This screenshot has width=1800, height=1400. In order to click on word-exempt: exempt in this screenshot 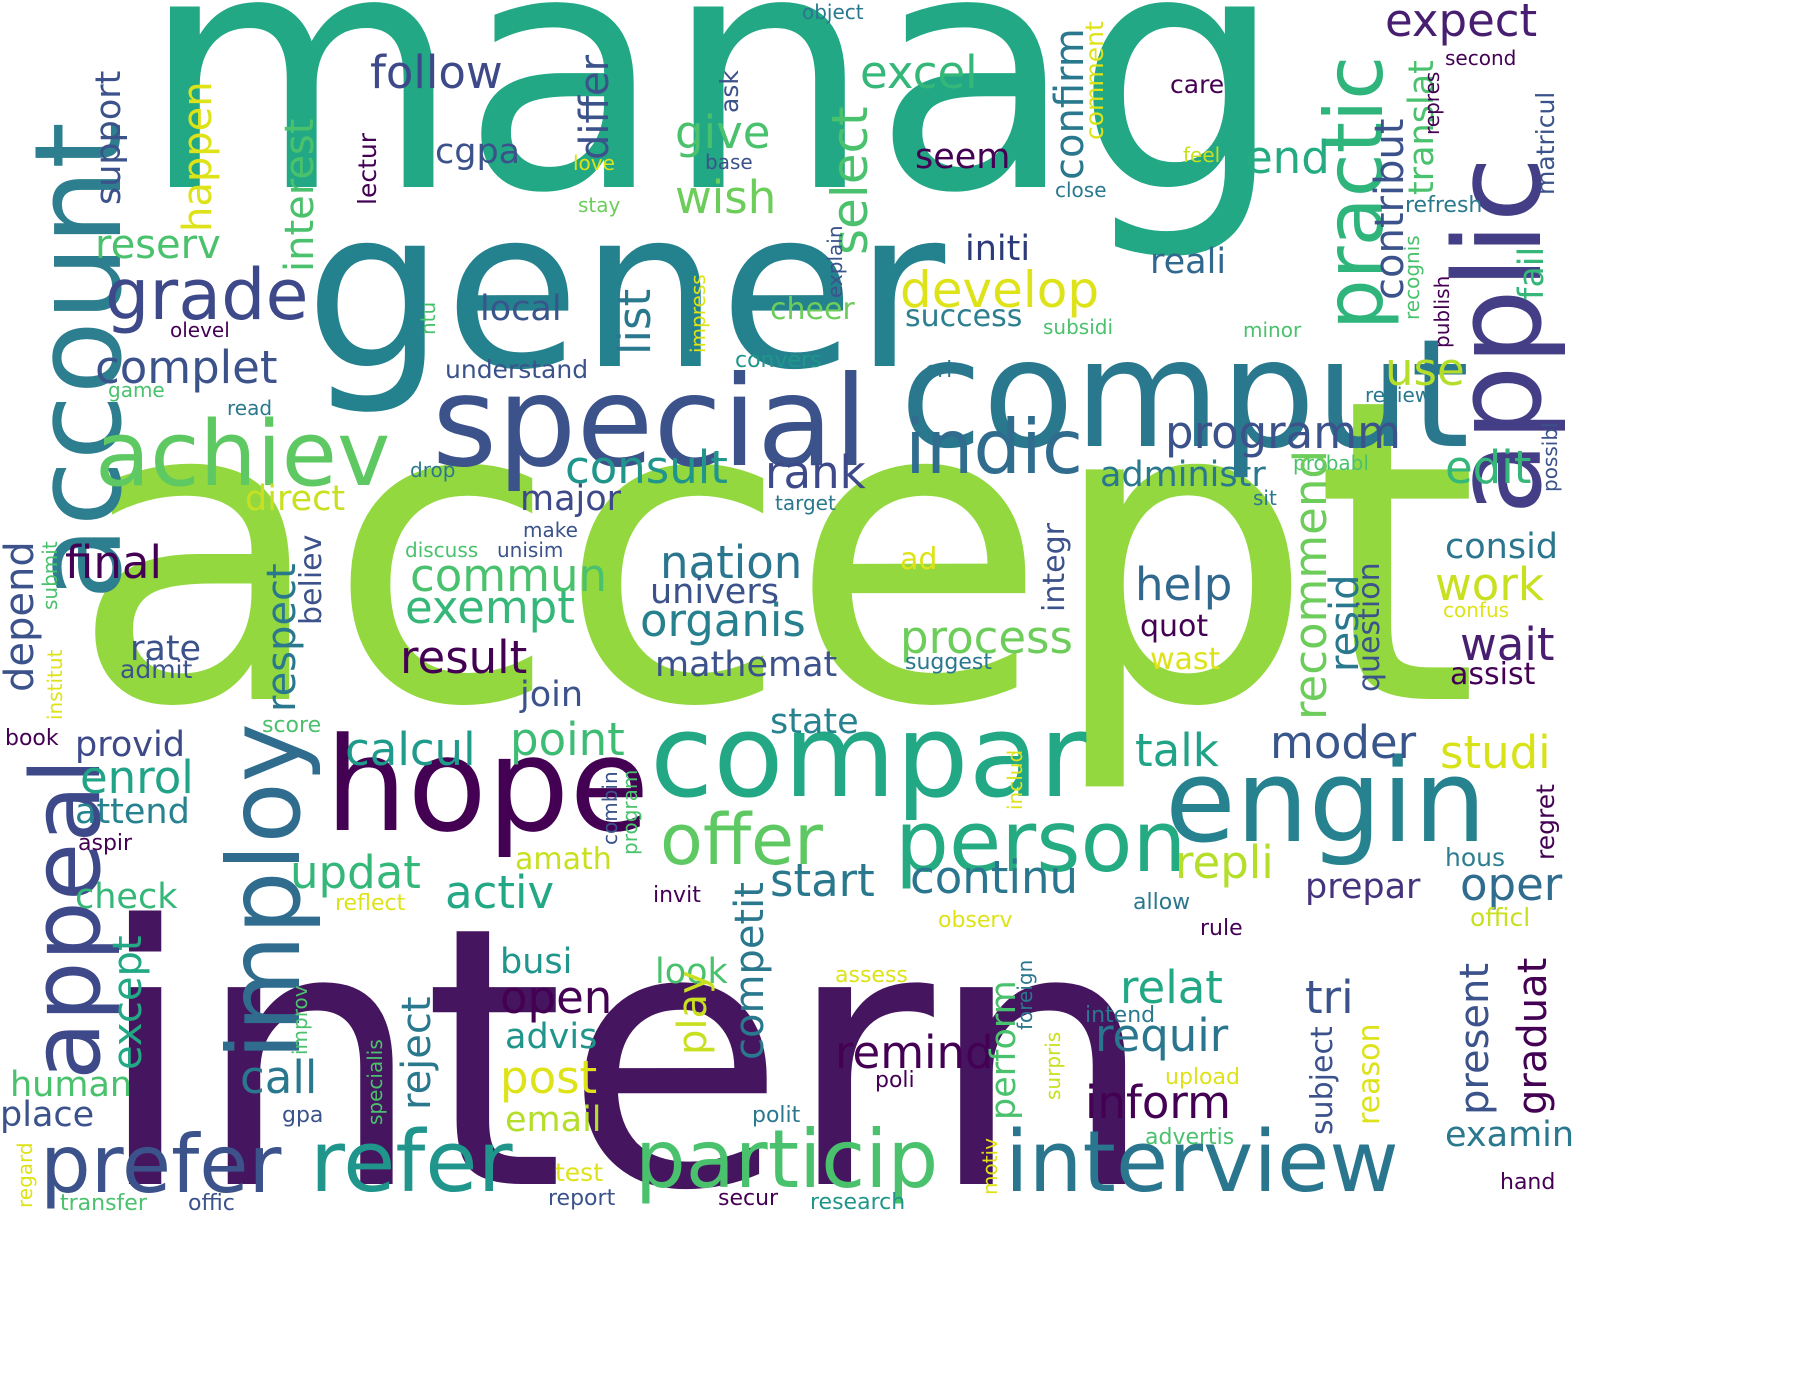, I will do `click(490, 607)`.